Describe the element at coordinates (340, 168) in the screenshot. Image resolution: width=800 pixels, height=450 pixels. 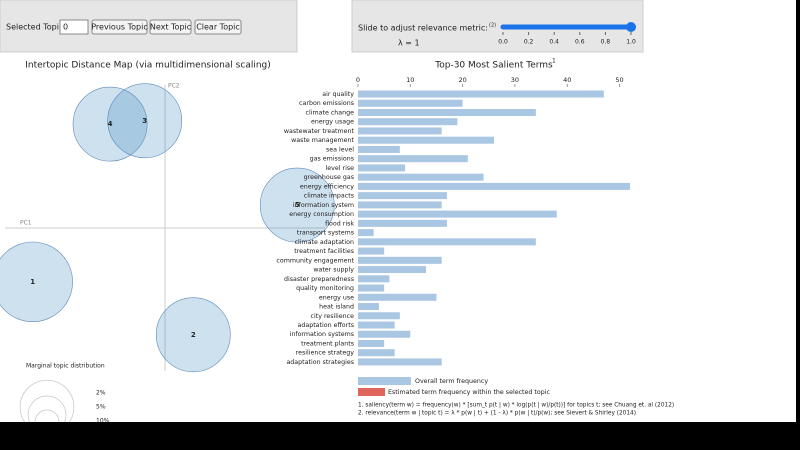
I see `term-label: level rise` at that location.